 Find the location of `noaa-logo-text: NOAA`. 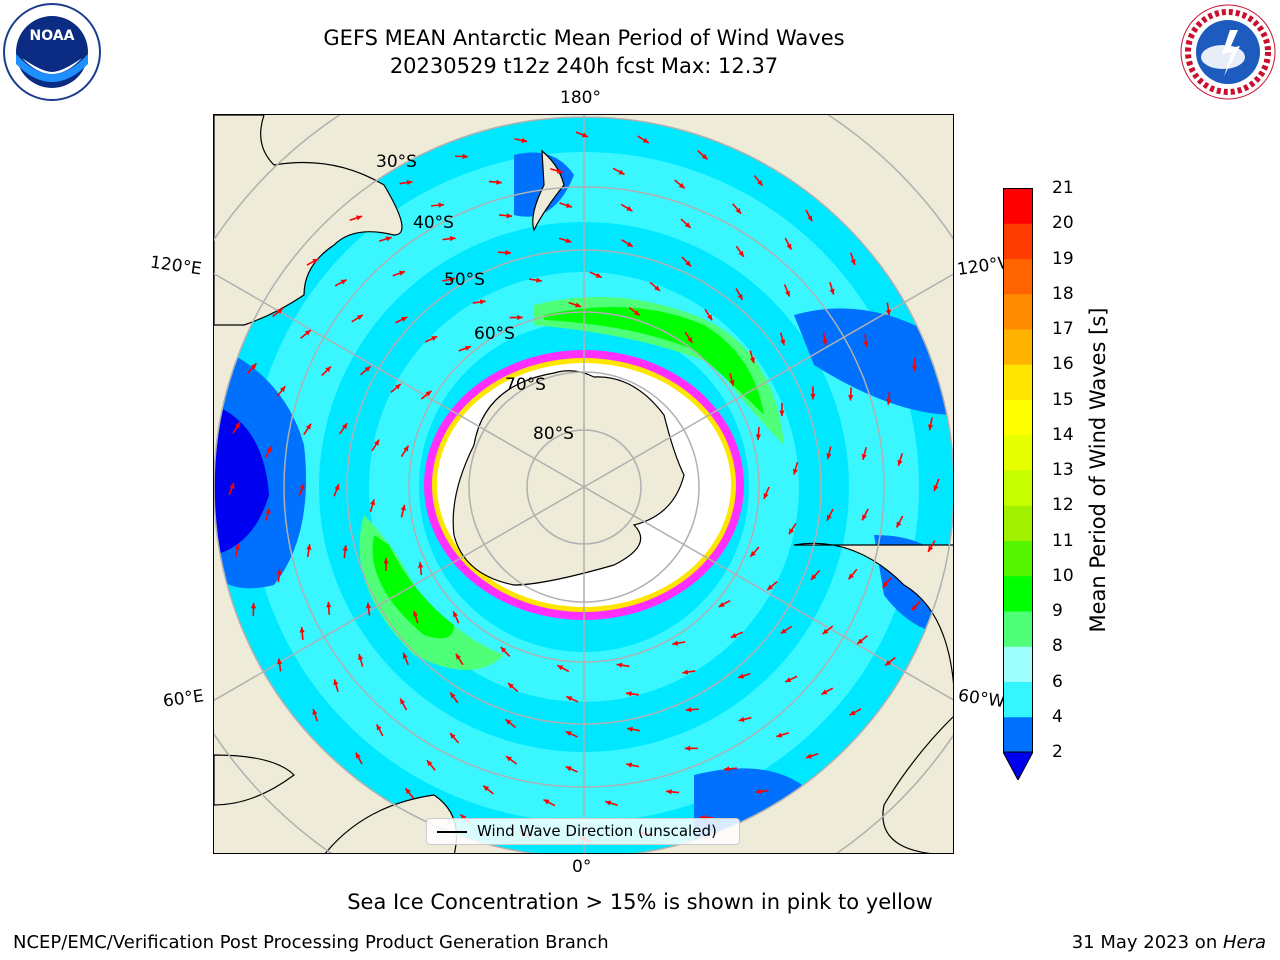

noaa-logo-text: NOAA is located at coordinates (52, 36).